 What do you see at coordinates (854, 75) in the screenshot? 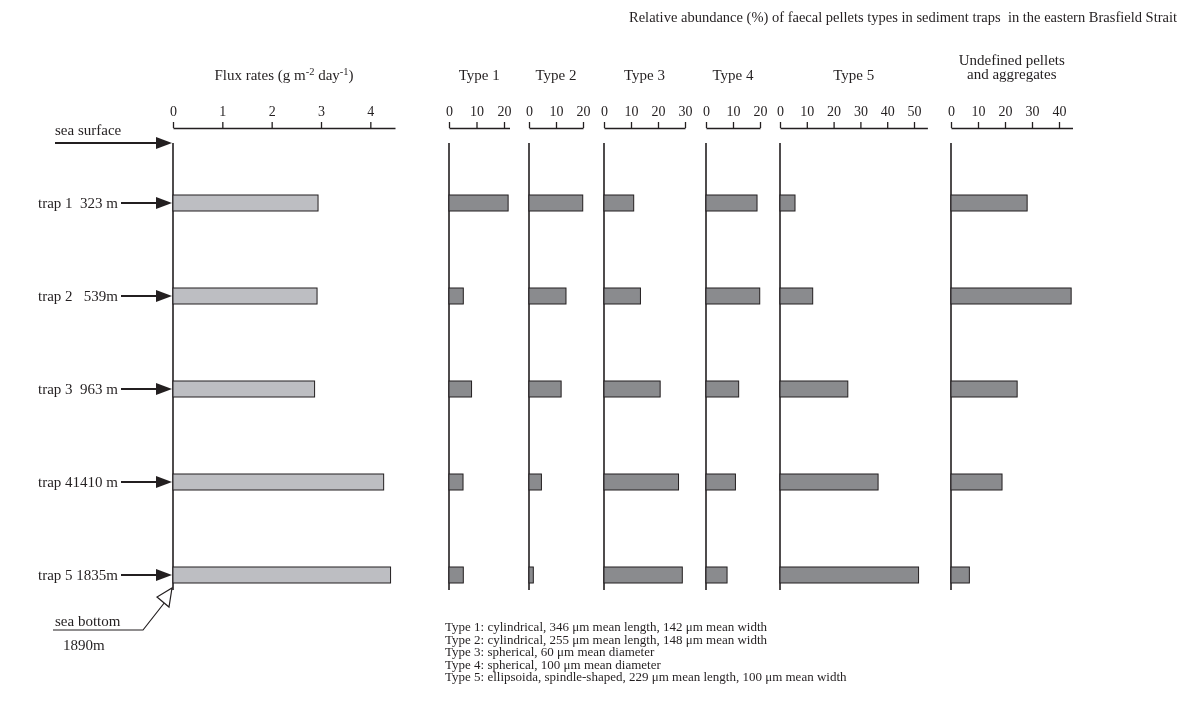
I see `chart-title: Type 5` at bounding box center [854, 75].